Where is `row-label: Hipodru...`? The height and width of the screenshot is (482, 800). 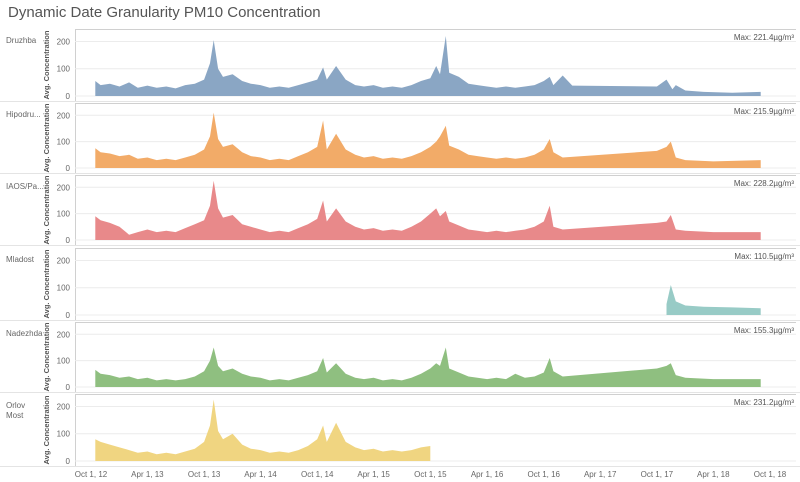 row-label: Hipodru... is located at coordinates (23, 114).